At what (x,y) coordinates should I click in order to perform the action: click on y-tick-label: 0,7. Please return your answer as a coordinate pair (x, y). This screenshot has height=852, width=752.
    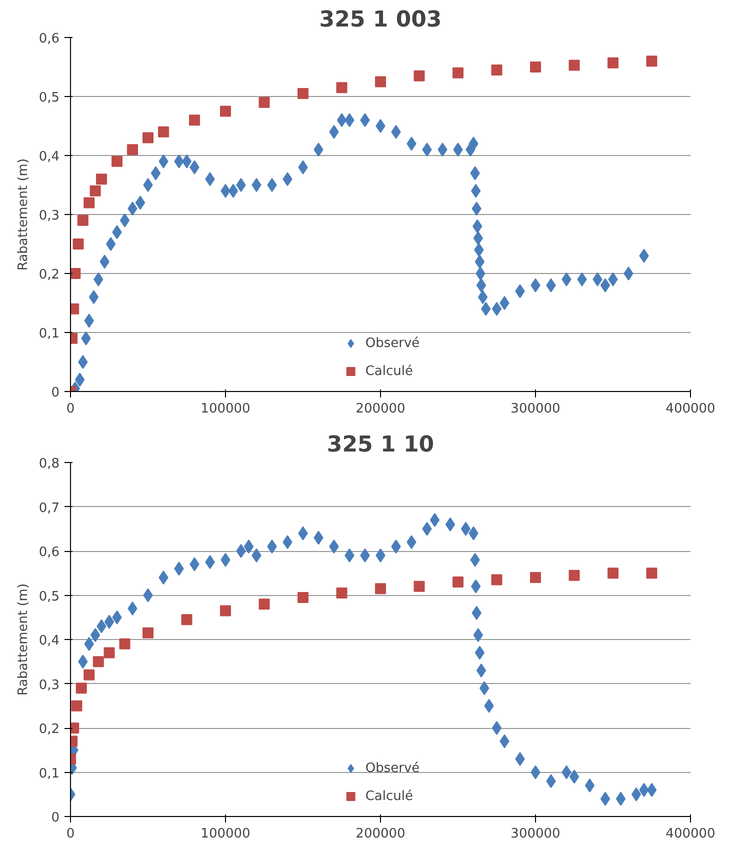
    Looking at the image, I should click on (49, 508).